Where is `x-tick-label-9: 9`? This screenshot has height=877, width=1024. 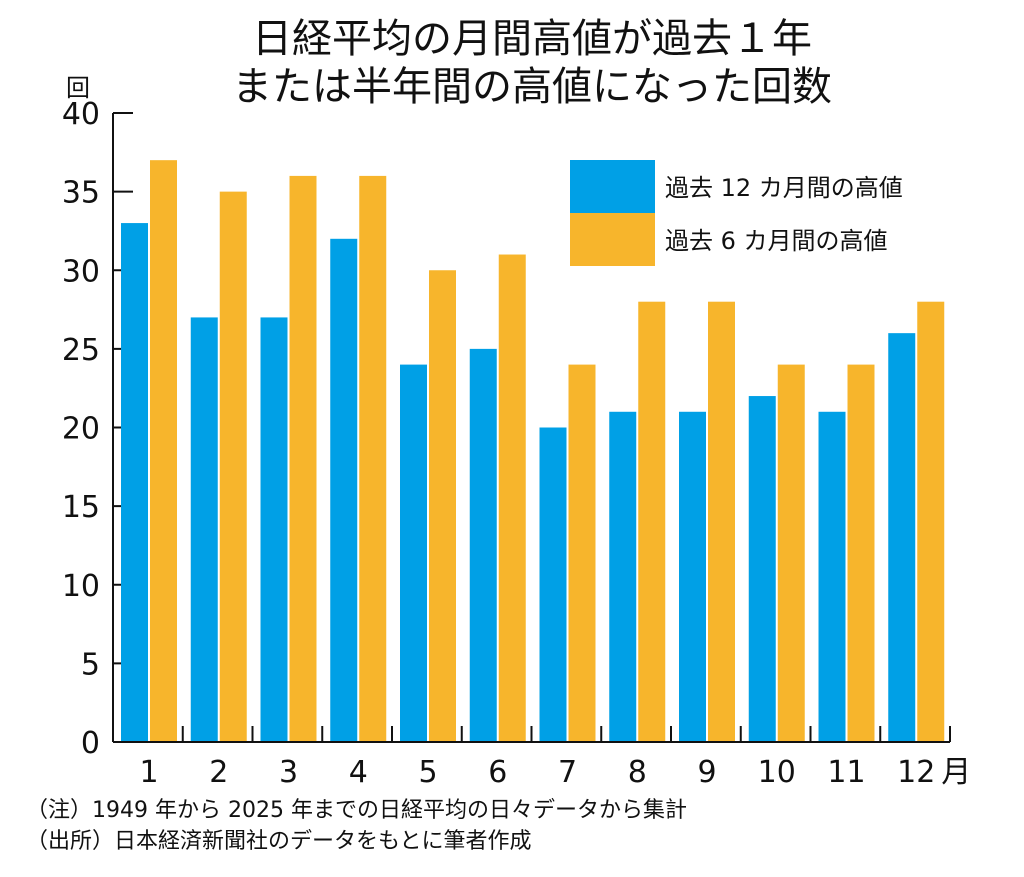
x-tick-label-9: 9 is located at coordinates (706, 772).